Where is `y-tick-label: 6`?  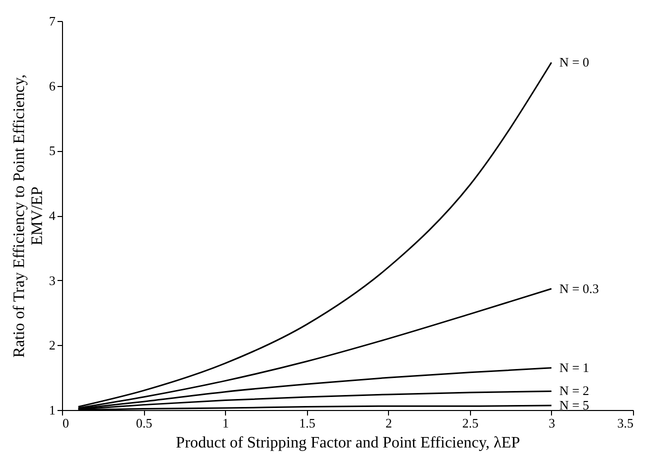 y-tick-label: 6 is located at coordinates (52, 86).